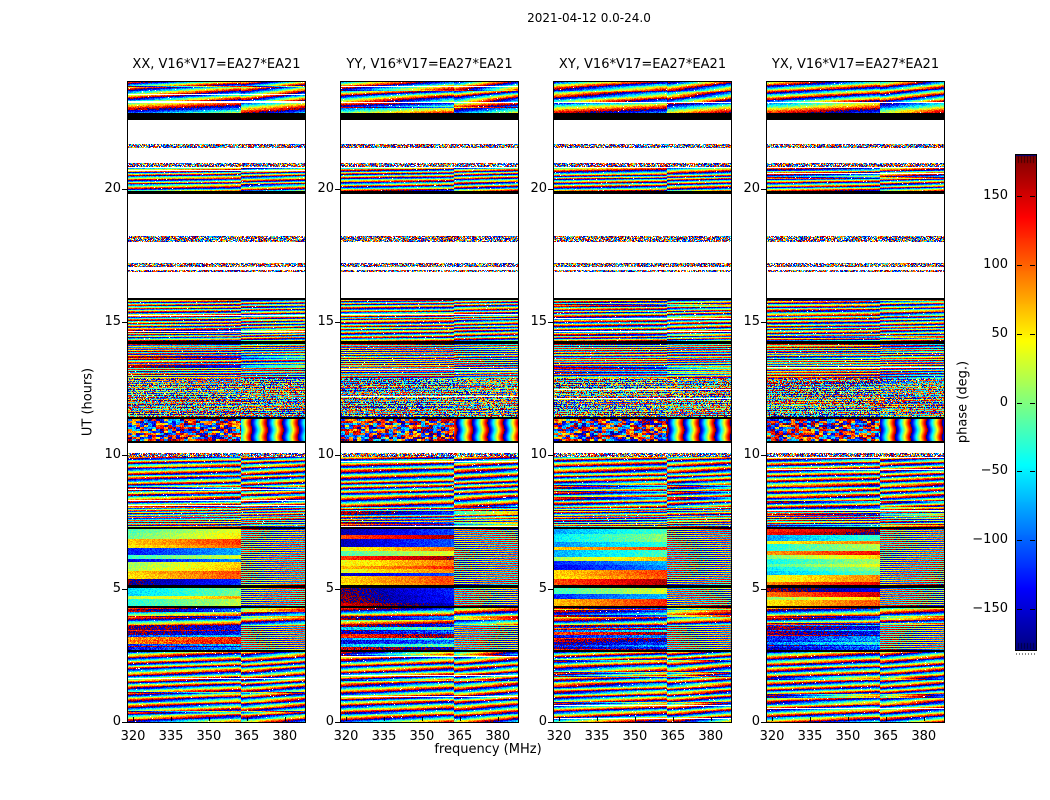 The width and height of the screenshot is (1050, 800). I want to click on colorbar-canvas, so click(1026, 402).